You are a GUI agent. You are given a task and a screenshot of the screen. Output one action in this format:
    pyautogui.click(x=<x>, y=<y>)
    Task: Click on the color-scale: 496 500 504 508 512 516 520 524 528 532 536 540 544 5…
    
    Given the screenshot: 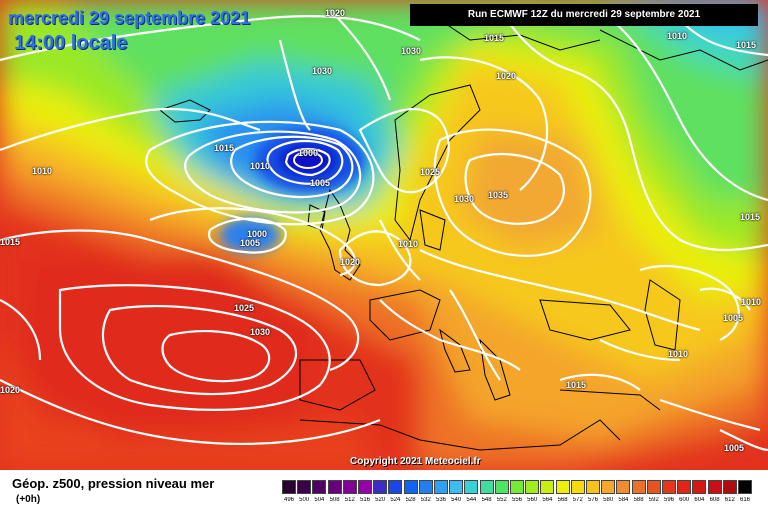 What is the action you would take?
    pyautogui.click(x=518, y=495)
    